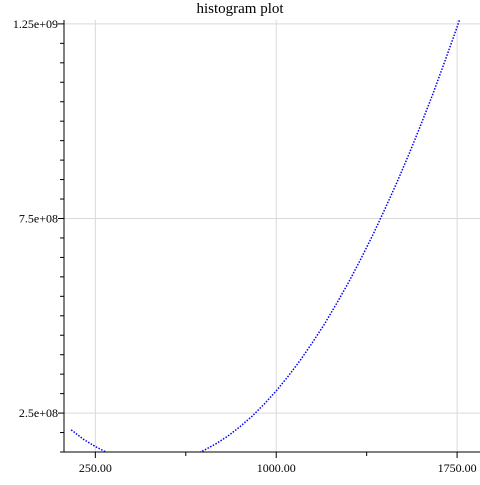  Describe the element at coordinates (38, 413) in the screenshot. I see `y-tick-label: 2.5e+08` at that location.